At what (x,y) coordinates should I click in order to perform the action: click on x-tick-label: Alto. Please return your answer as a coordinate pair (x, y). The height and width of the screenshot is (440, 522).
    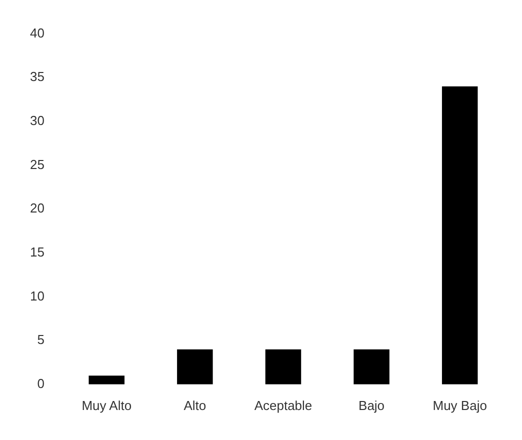
    Looking at the image, I should click on (195, 405).